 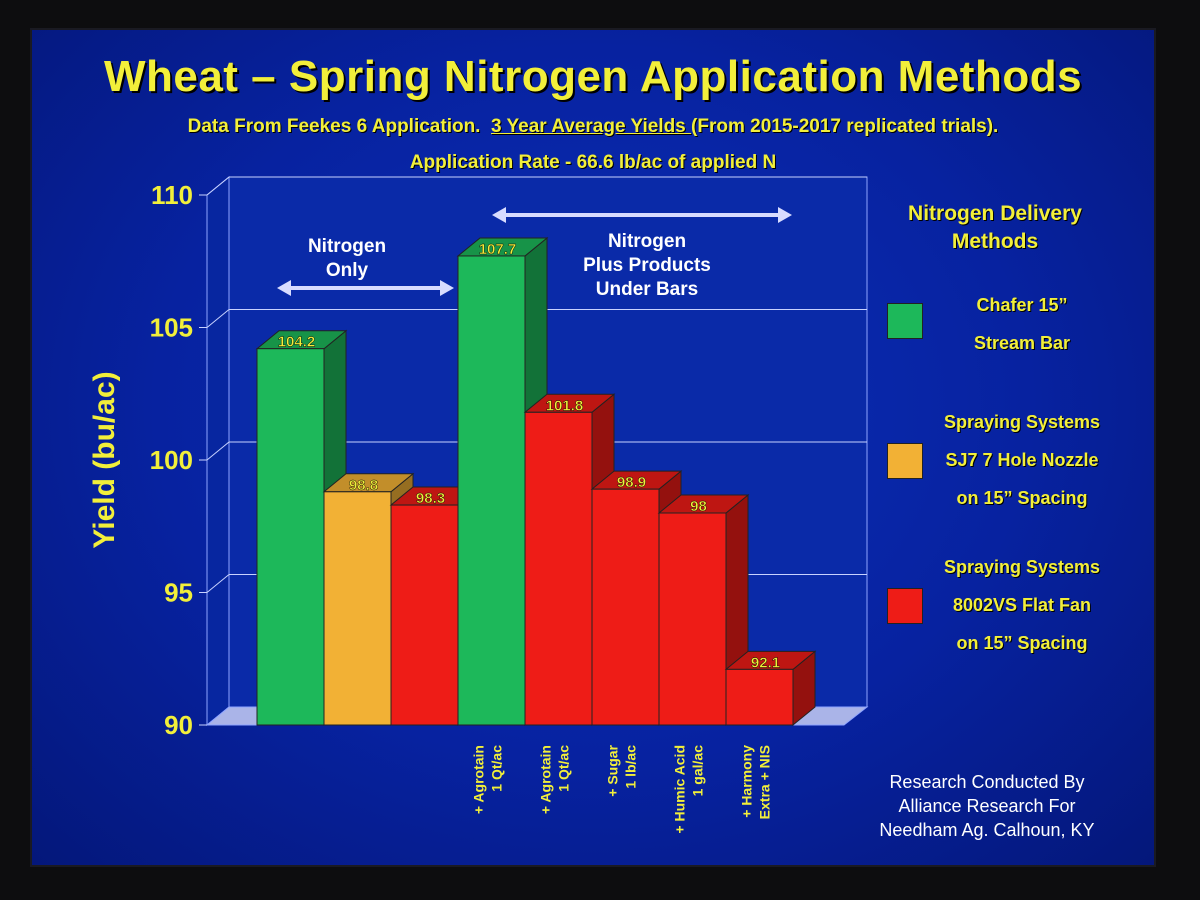 What do you see at coordinates (1022, 305) in the screenshot?
I see `legend-line: Chafer 15”` at bounding box center [1022, 305].